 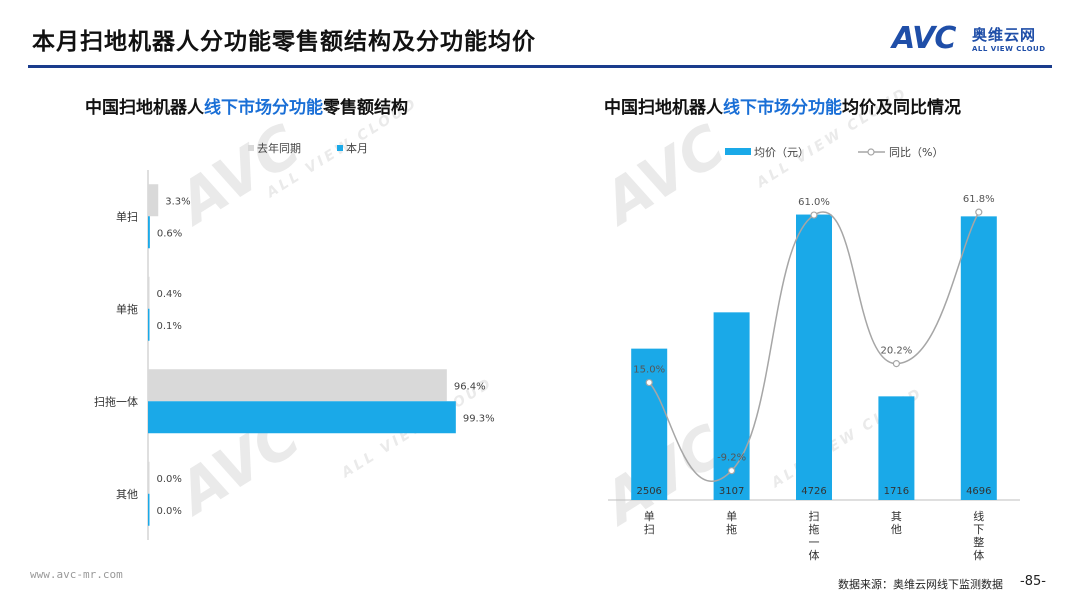 I want to click on bar-value-label: 4696, so click(x=978, y=491).